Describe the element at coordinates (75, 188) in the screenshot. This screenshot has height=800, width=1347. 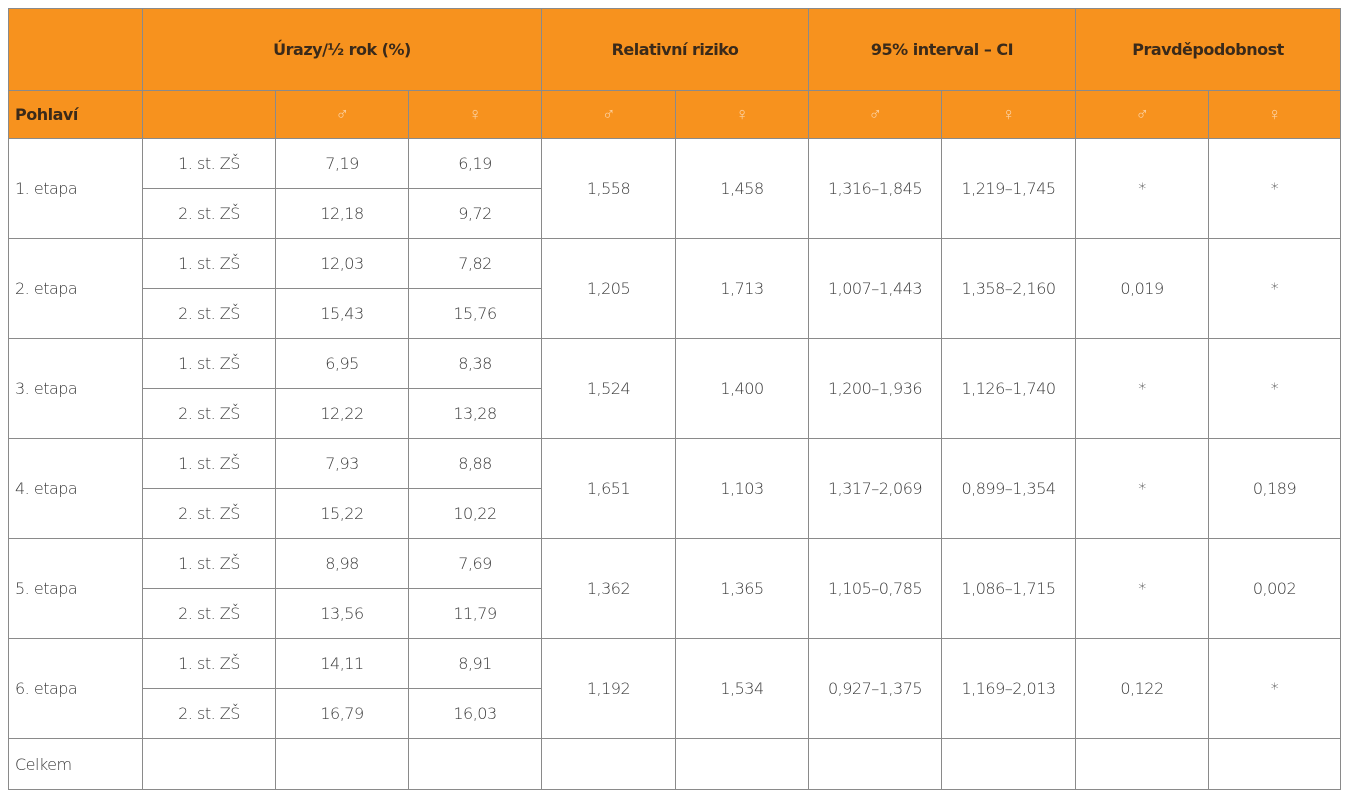
I see `stage-label: 1. etapa` at that location.